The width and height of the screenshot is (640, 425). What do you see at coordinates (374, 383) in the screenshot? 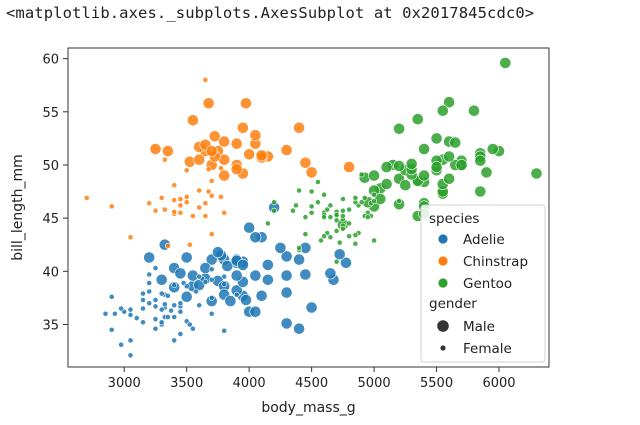
I see `x-tick-label: 5000` at bounding box center [374, 383].